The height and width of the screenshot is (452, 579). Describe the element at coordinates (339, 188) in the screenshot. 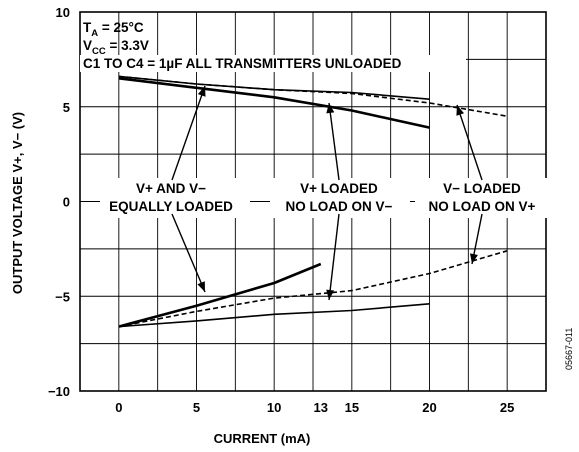

I see `annotation-vplus-load-line1: V+ LOADED` at that location.